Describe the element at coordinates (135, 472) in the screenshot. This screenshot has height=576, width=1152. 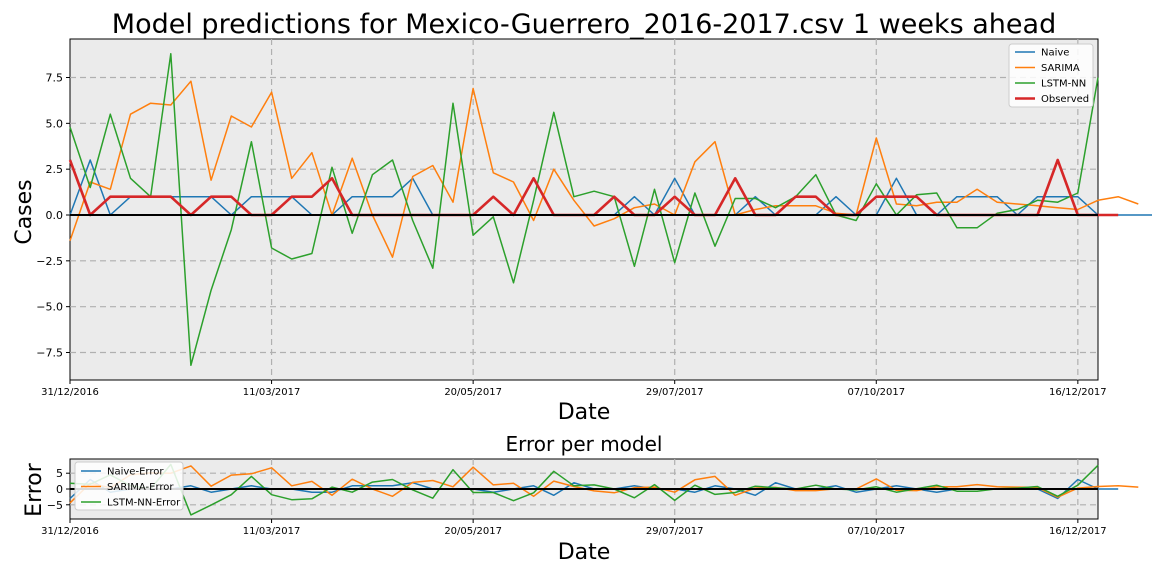
I see `legend-entry: Naive-Error` at that location.